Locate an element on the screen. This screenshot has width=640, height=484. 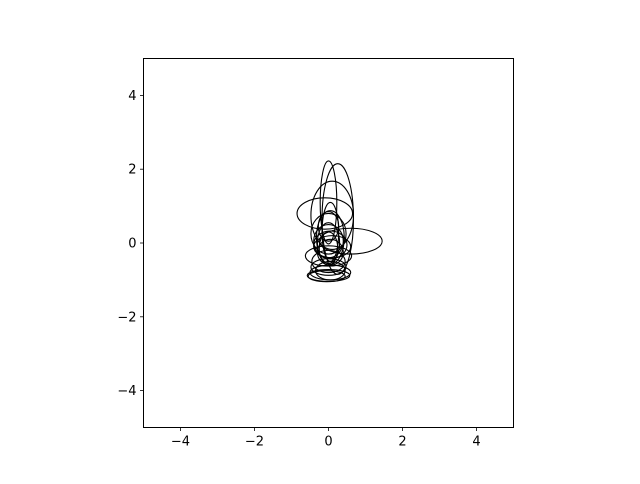
y-tick-label: 4 is located at coordinates (132, 96).